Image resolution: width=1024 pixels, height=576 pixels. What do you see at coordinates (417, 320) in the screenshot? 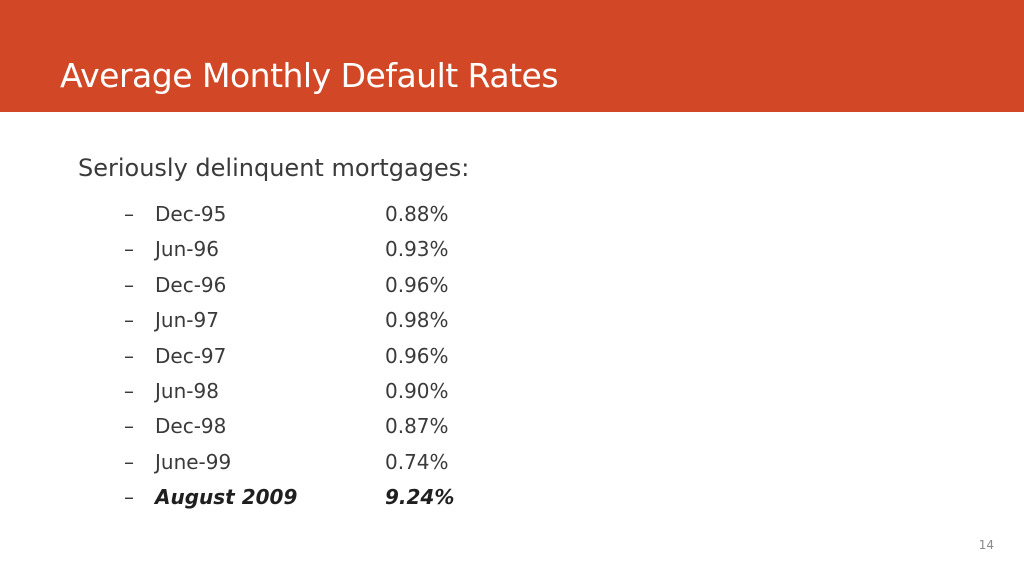
I see `rate-value: 0.98%` at bounding box center [417, 320].